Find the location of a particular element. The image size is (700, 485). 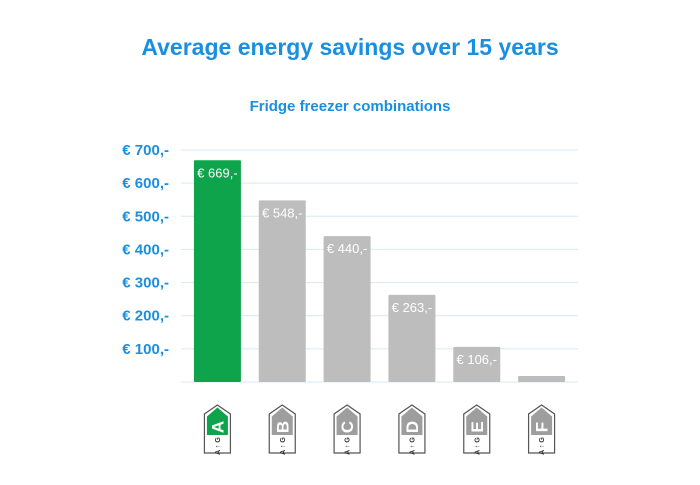

energy-badge-B: B A ↑ G is located at coordinates (282, 429).